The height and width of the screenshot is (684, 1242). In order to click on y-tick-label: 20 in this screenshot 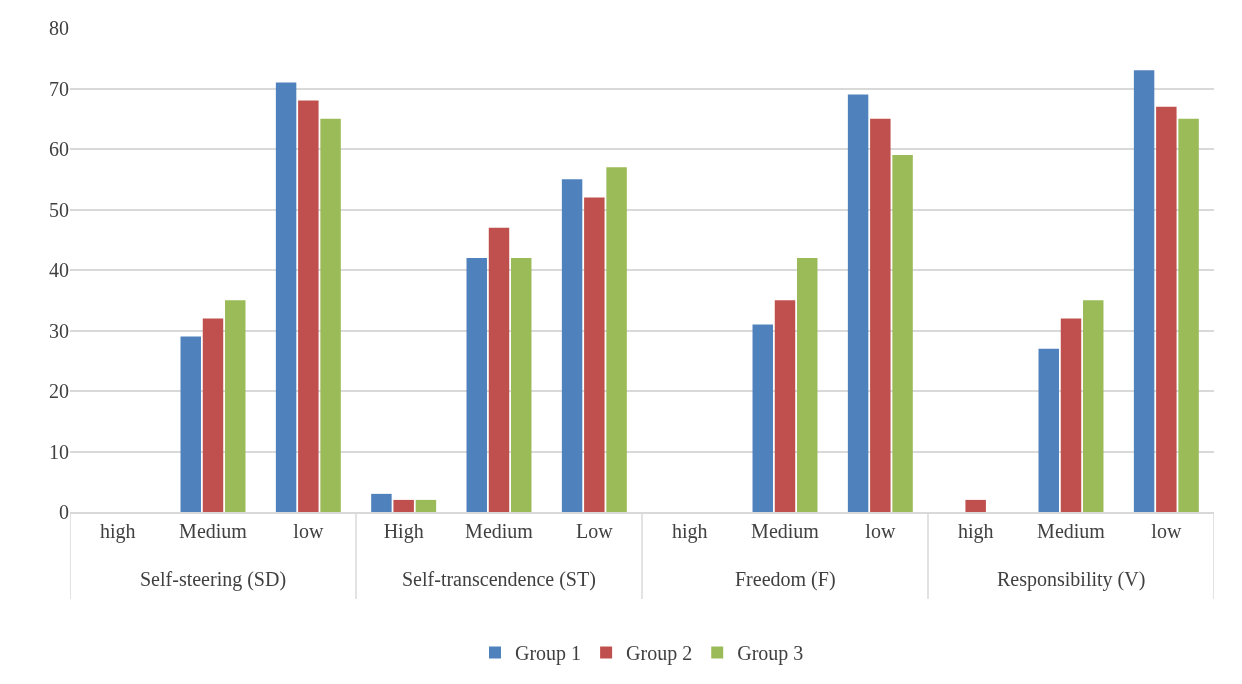, I will do `click(59, 391)`.